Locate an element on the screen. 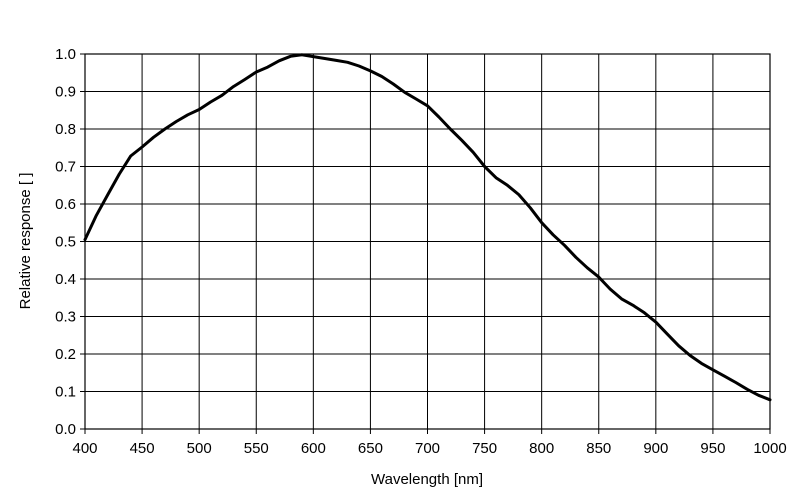  x-tick-label: 450 is located at coordinates (142, 448).